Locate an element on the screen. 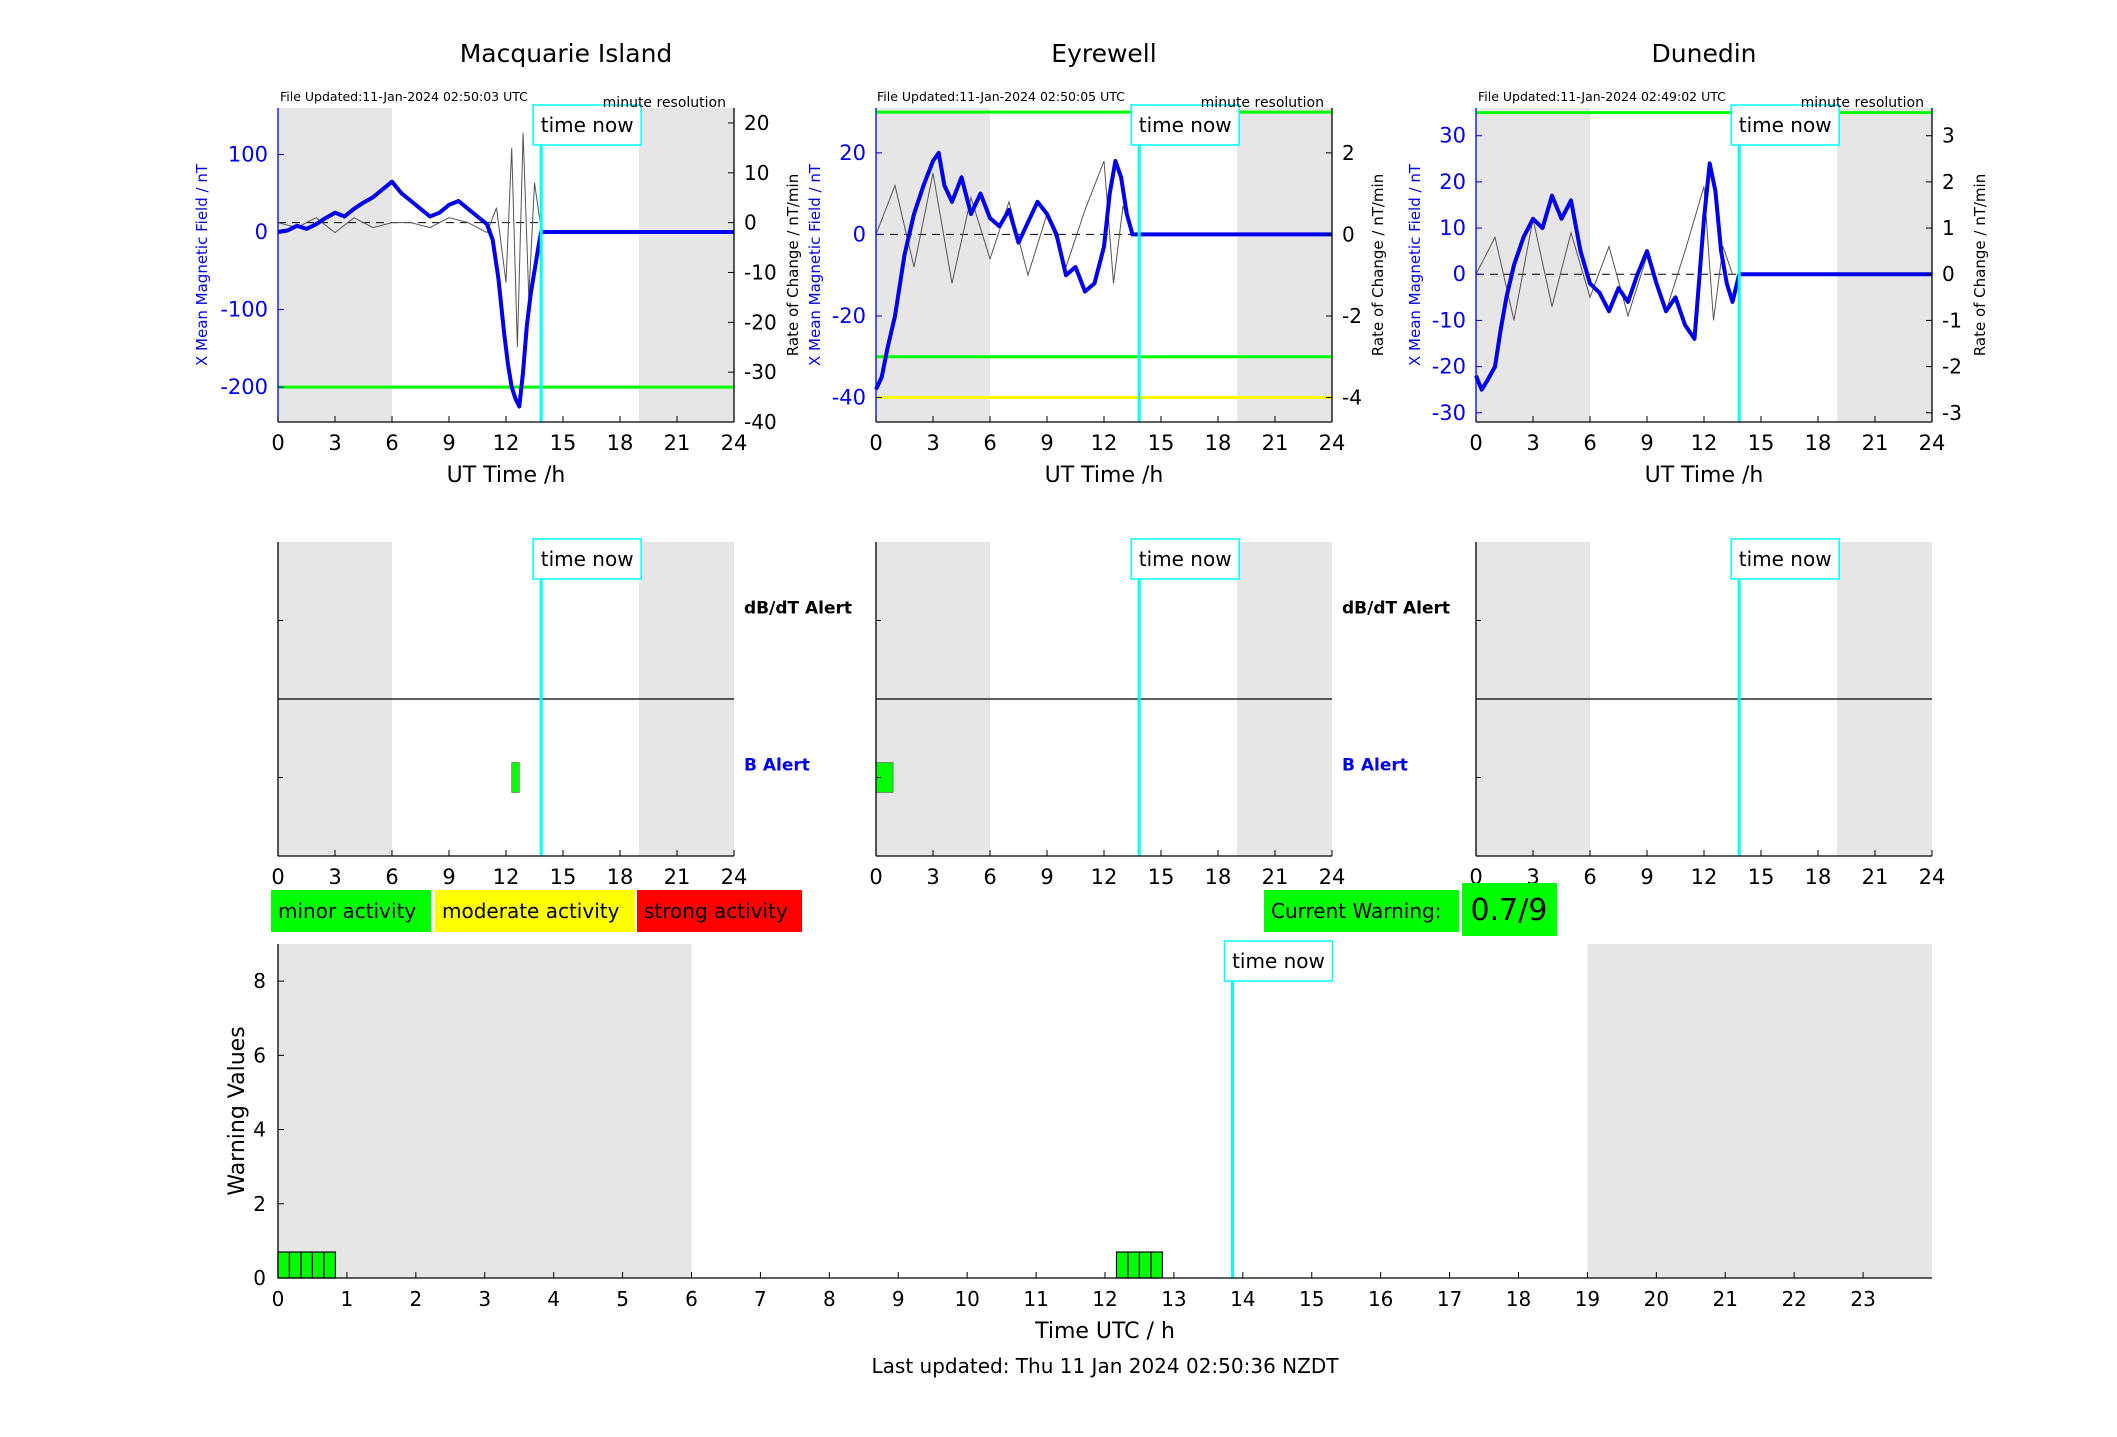 The height and width of the screenshot is (1437, 2117). magnetic-field-line is located at coordinates (505, 294).